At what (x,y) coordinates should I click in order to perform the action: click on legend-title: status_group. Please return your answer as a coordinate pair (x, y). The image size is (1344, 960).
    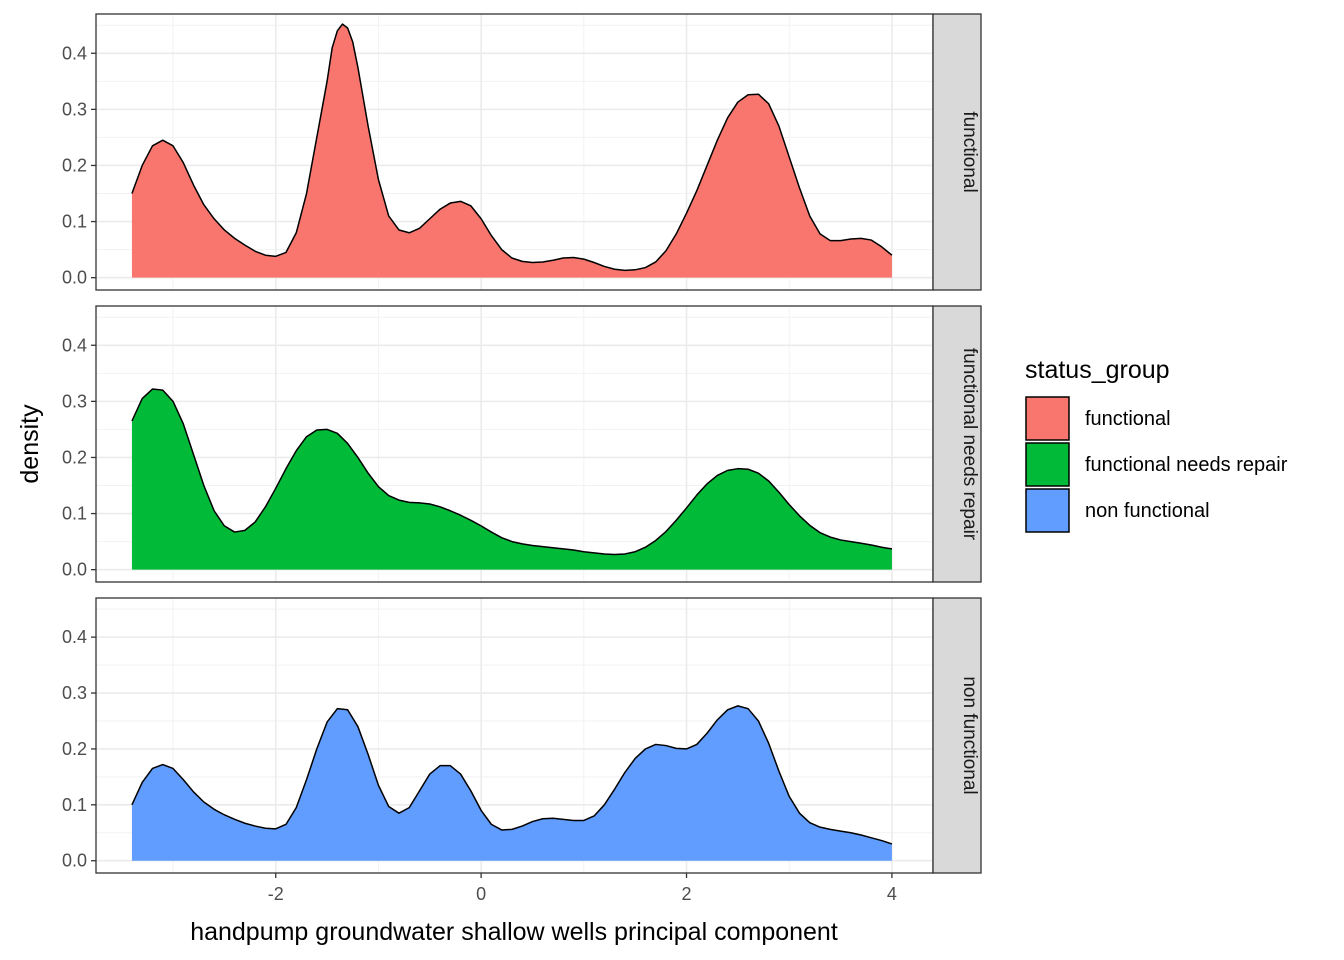
    Looking at the image, I should click on (1097, 370).